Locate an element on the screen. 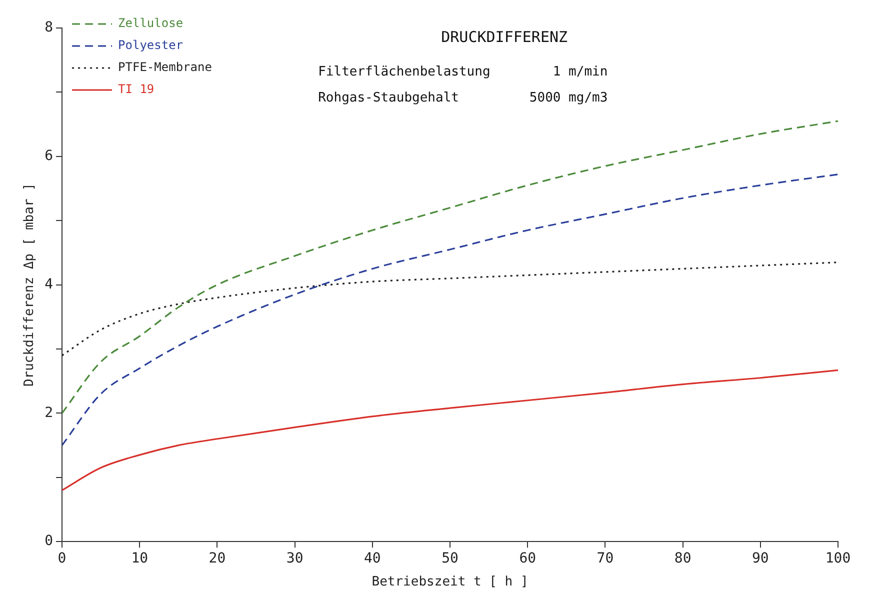  x-tick-label: 80 is located at coordinates (683, 558).